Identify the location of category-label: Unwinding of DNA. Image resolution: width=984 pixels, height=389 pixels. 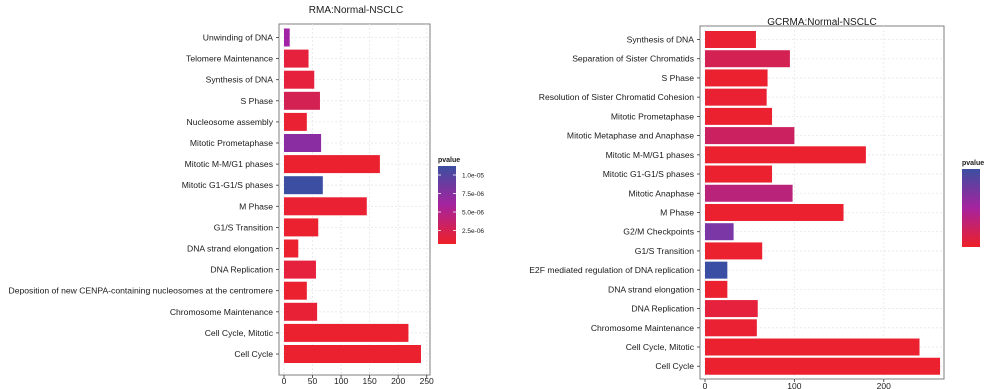
(238, 38).